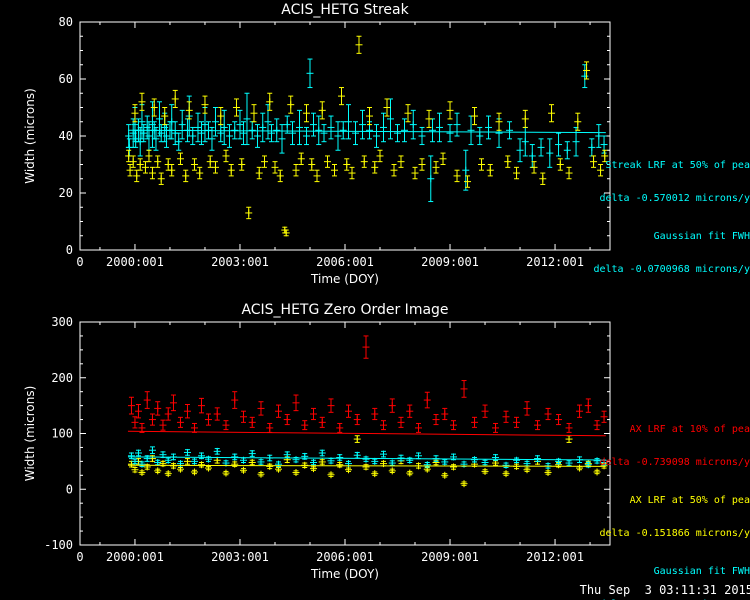 The width and height of the screenshot is (750, 600). Describe the element at coordinates (674, 533) in the screenshot. I see `annotation-line: delta -0.151866 microns/yr` at that location.